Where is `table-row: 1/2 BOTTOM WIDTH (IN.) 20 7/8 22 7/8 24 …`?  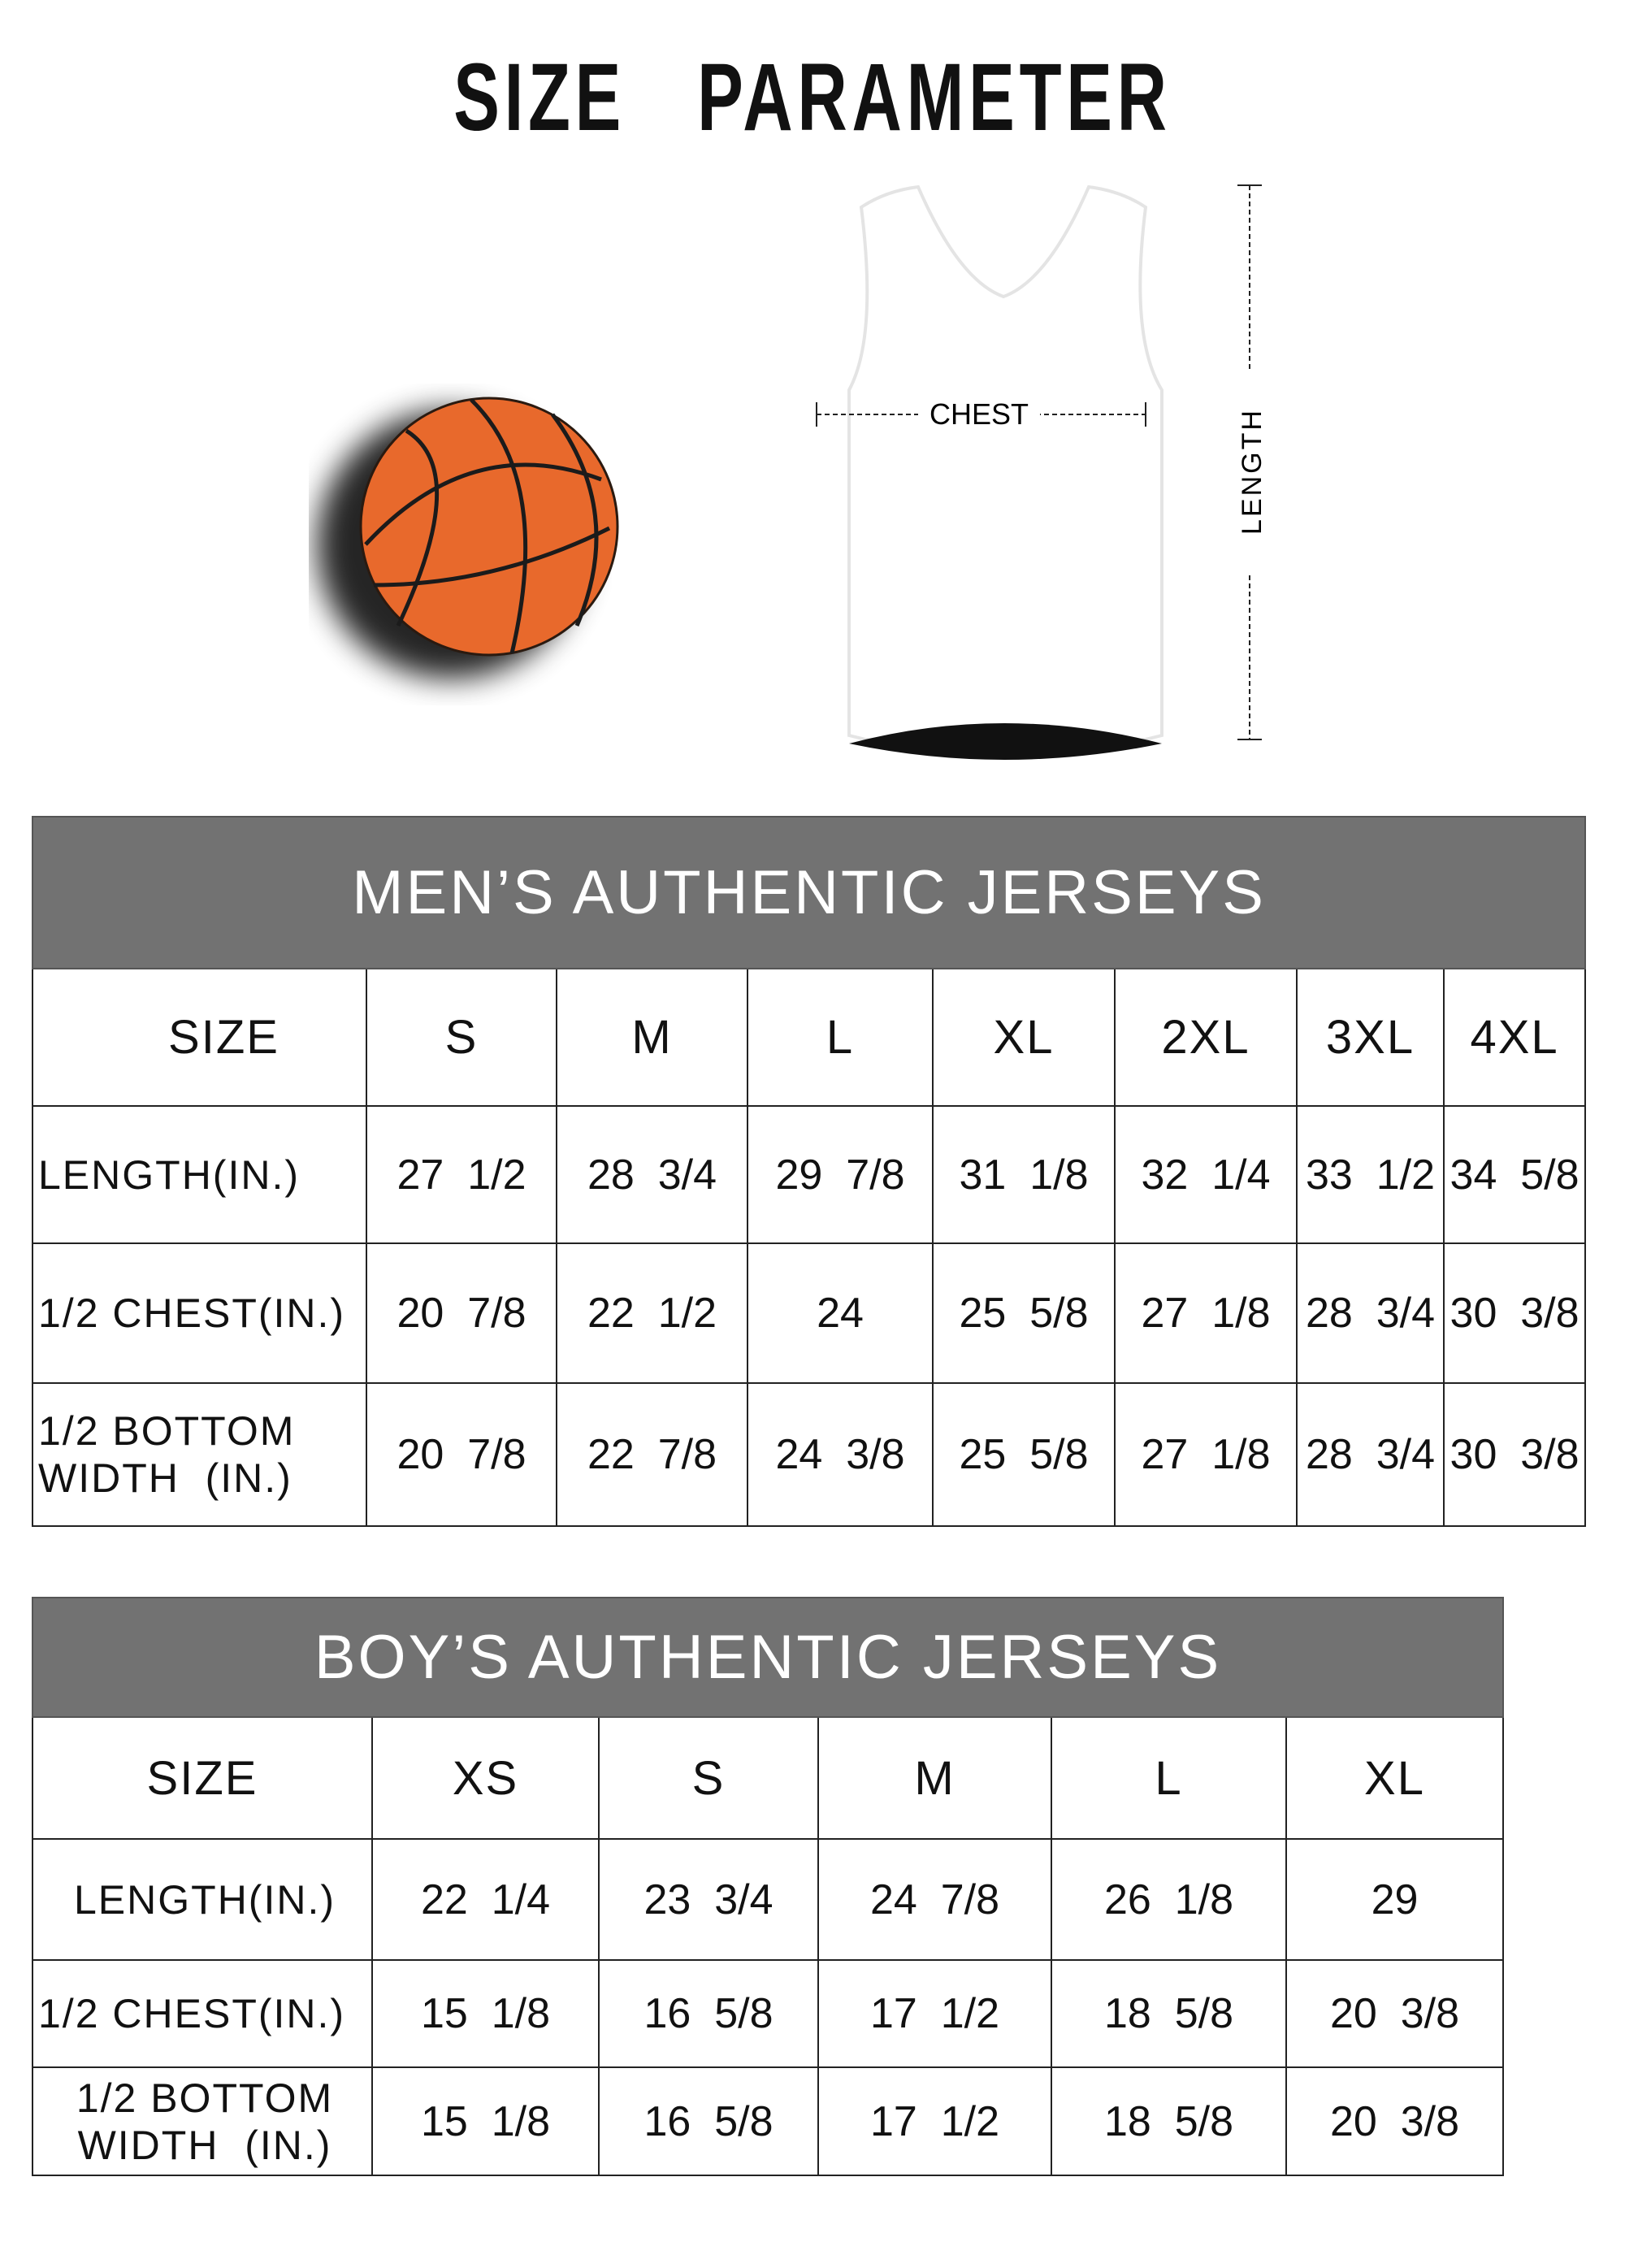
table-row: 1/2 BOTTOM WIDTH (IN.) 20 7/8 22 7/8 24 … is located at coordinates (809, 1454).